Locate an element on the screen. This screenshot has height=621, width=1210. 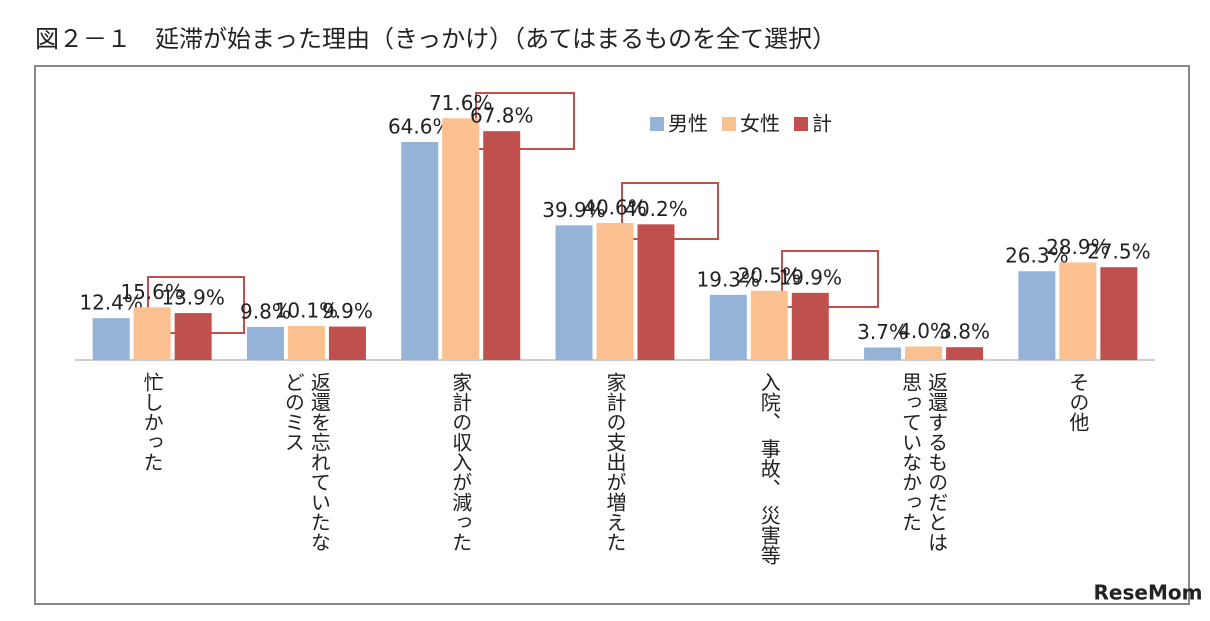
highlight-box is located at coordinates (830, 279).